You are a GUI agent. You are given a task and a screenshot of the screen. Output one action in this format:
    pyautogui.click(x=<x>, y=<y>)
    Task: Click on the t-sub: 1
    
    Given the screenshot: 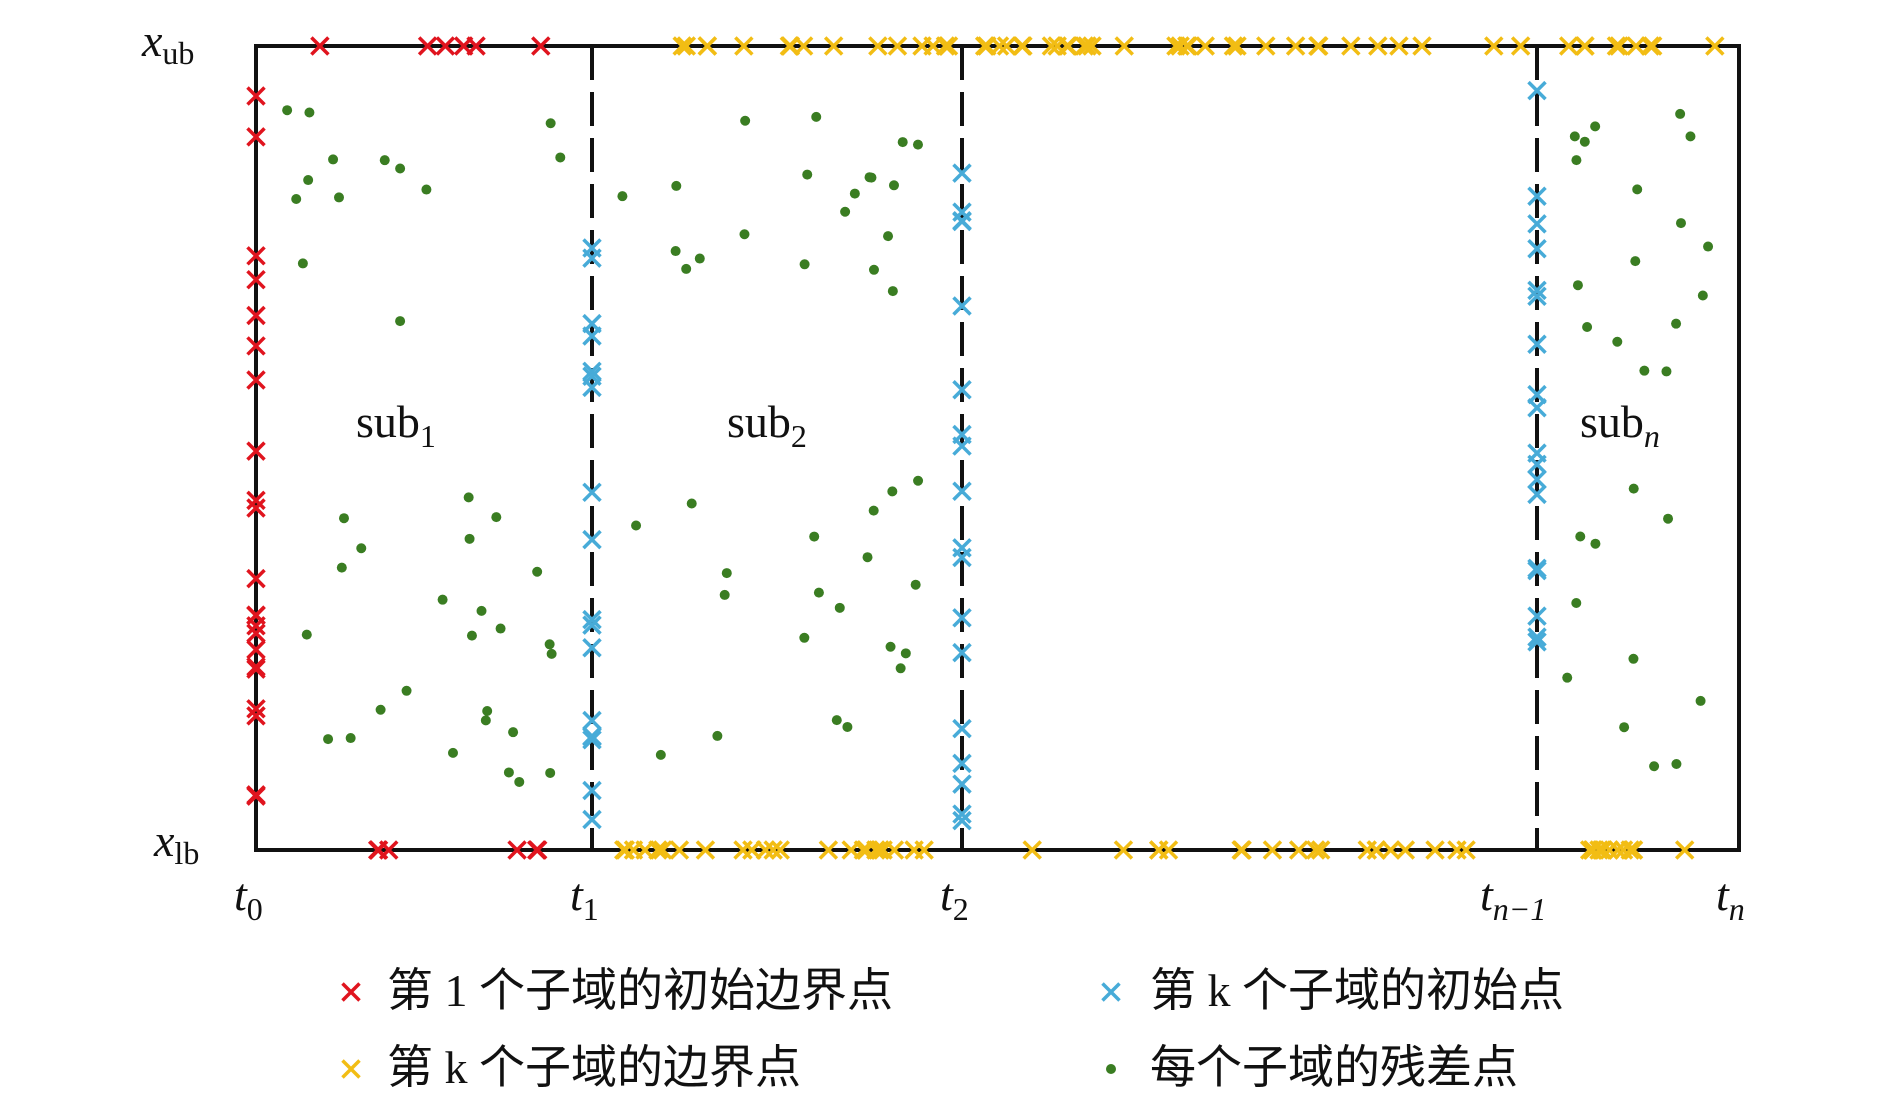 What is the action you would take?
    pyautogui.click(x=591, y=909)
    